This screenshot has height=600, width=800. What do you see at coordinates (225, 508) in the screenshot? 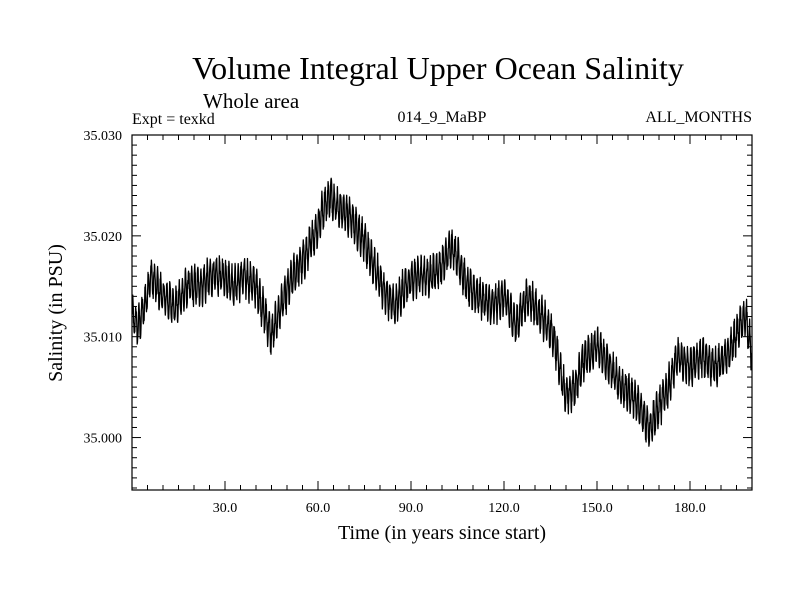
I see `x-tick-label: 30.0` at bounding box center [225, 508].